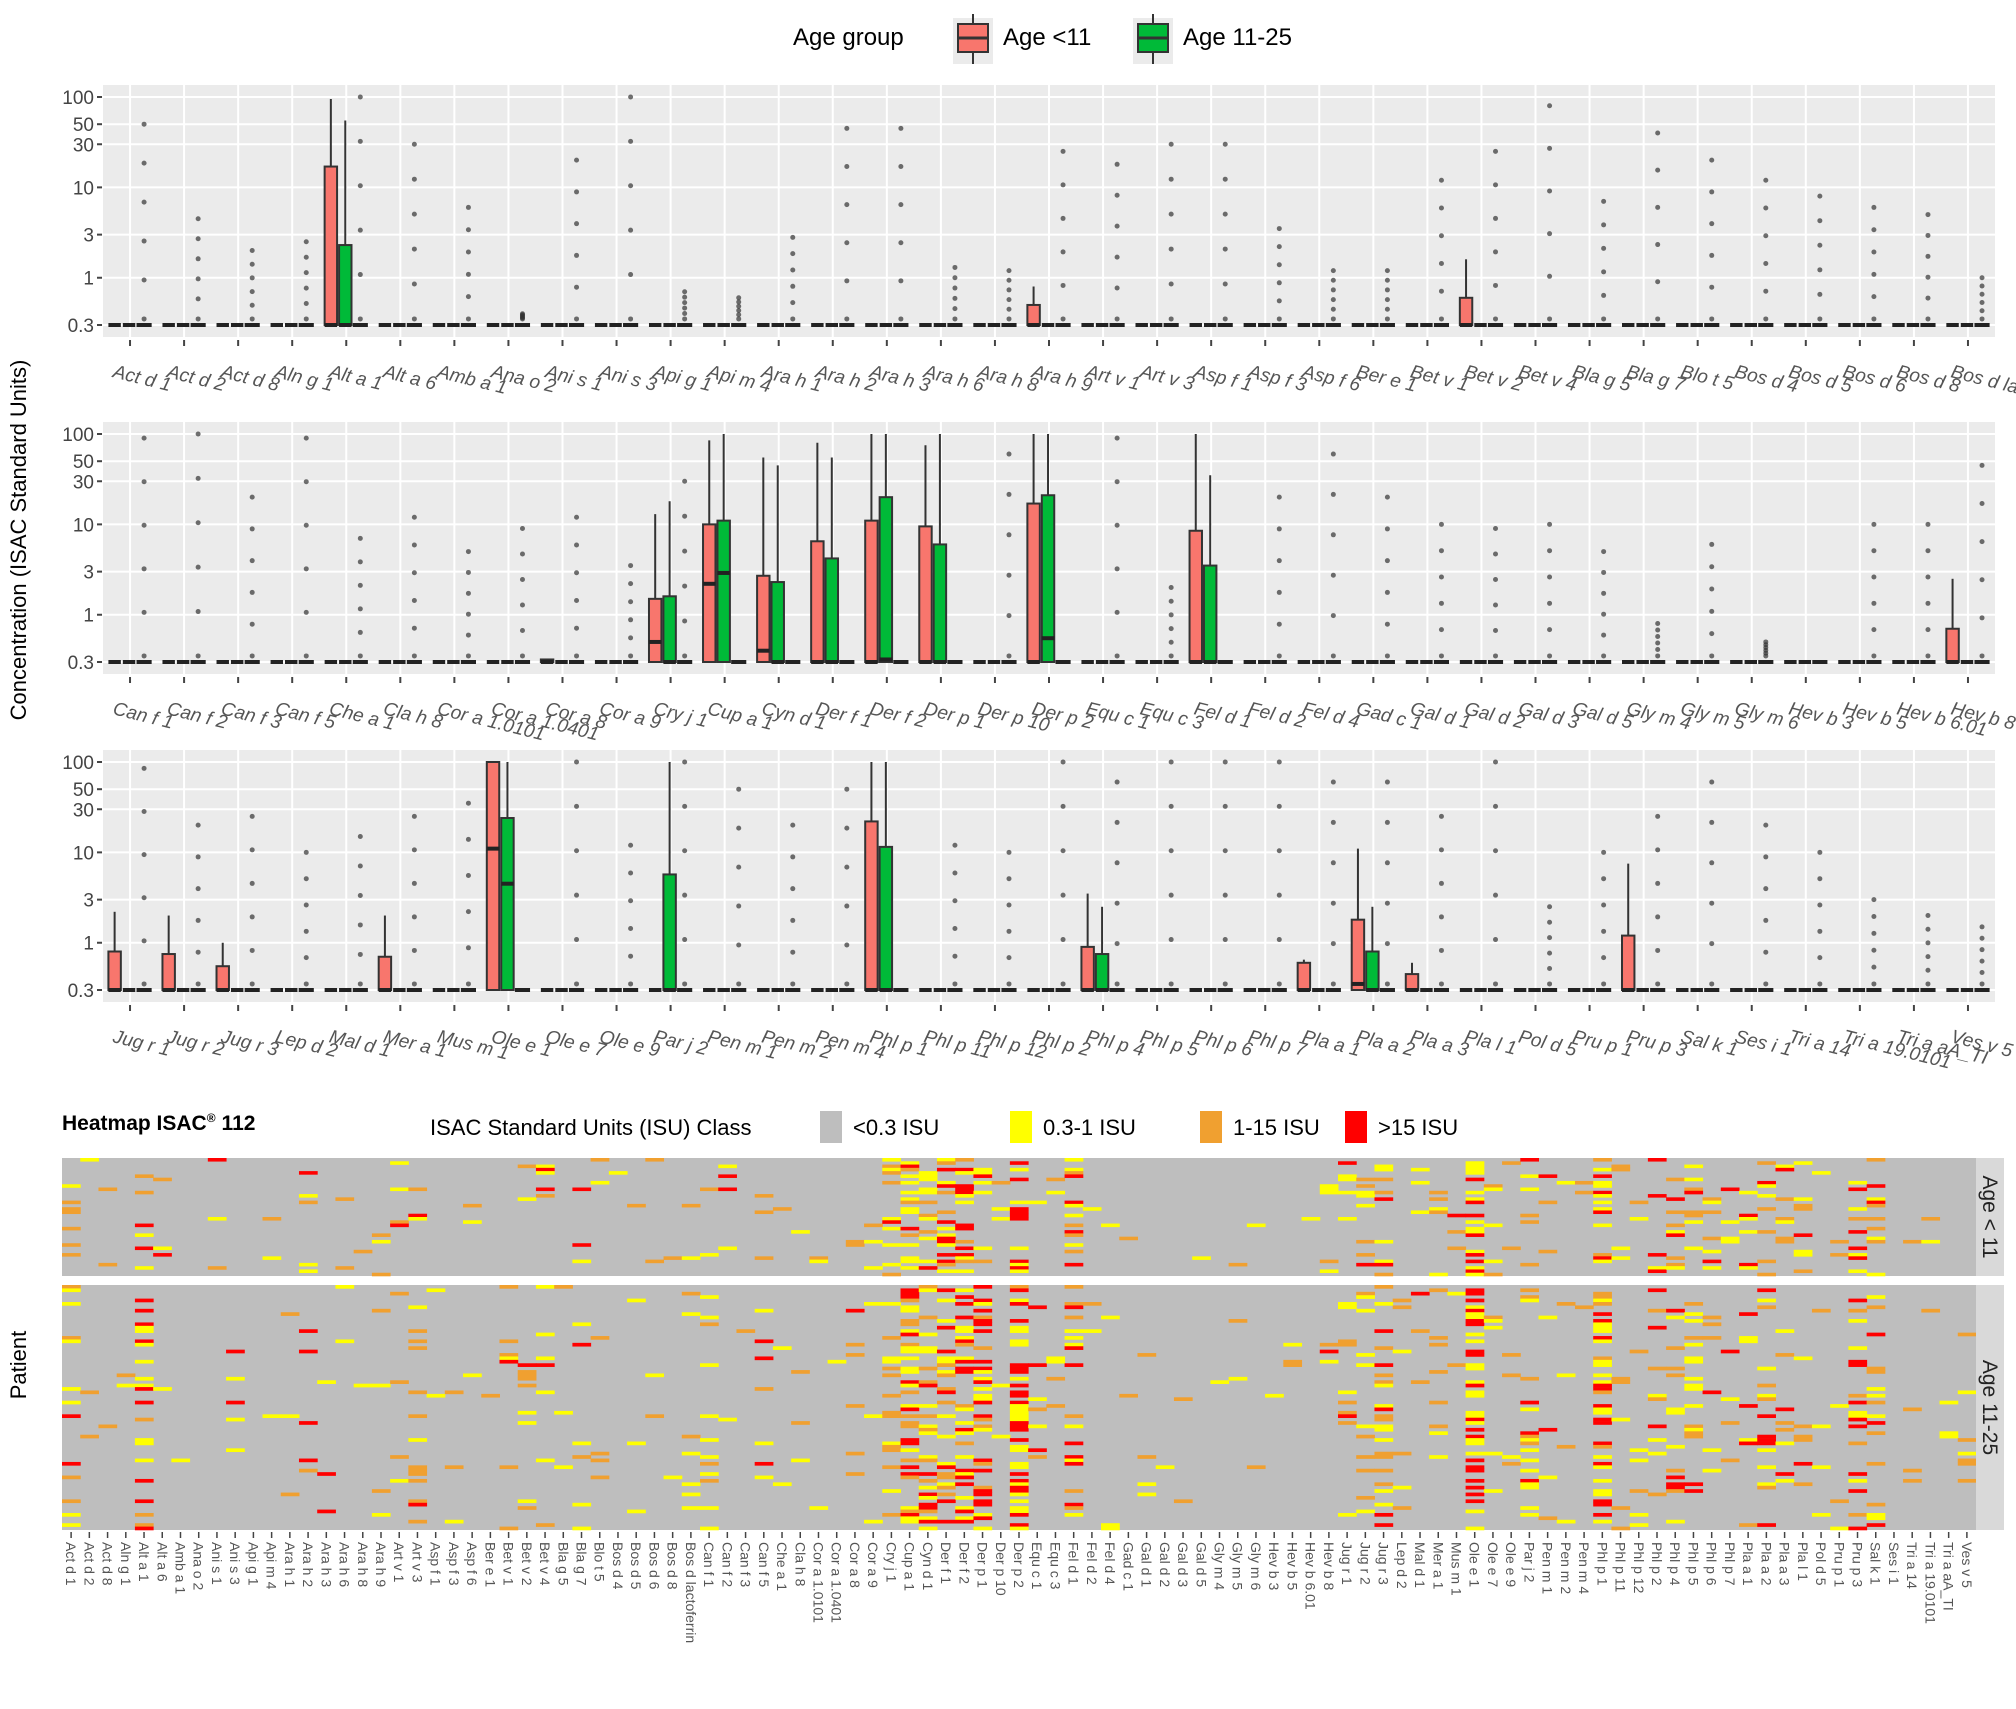 The width and height of the screenshot is (2016, 1709). Describe the element at coordinates (1456, 1569) in the screenshot. I see `heatmap-x-tick-label: Mus m 1` at that location.